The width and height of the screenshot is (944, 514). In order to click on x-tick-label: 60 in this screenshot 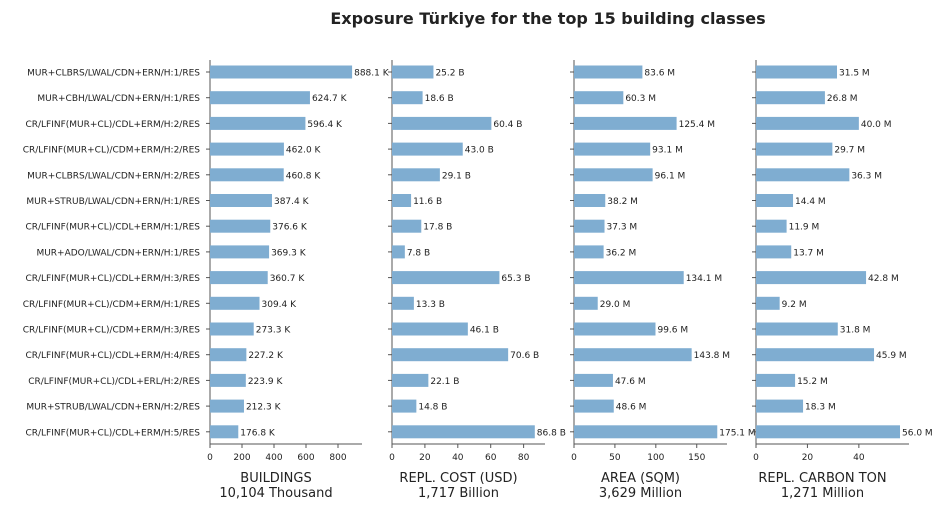, I will do `click(491, 458)`.